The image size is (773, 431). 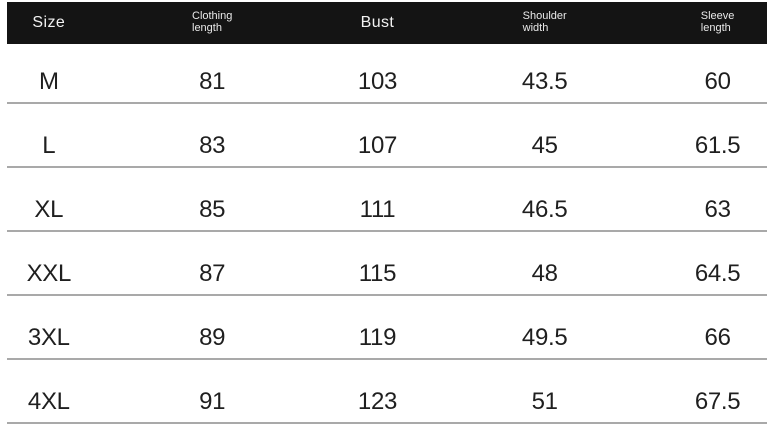 I want to click on sleeve-length-cell: 66, so click(x=717, y=327).